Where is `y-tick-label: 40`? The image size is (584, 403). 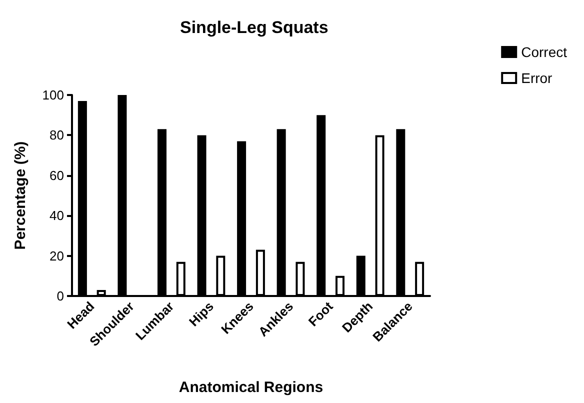
y-tick-label: 40 is located at coordinates (57, 216).